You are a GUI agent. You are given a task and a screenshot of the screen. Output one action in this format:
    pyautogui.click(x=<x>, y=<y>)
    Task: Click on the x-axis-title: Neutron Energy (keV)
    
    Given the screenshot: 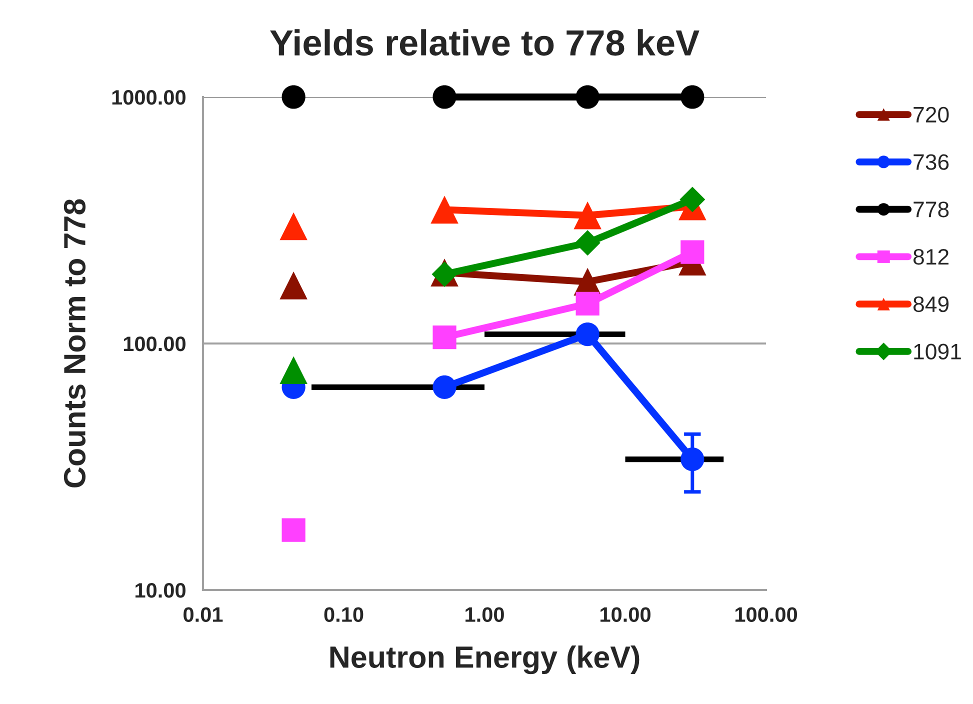 What is the action you would take?
    pyautogui.click(x=485, y=660)
    